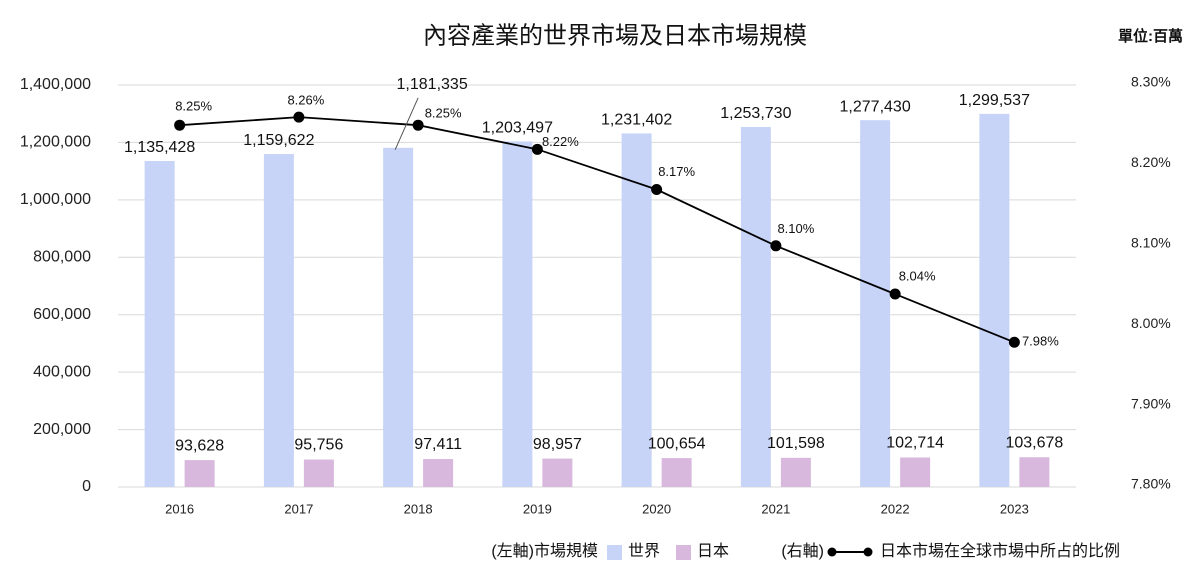  What do you see at coordinates (305, 100) in the screenshot?
I see `japan-share-value-label: 8.26%` at bounding box center [305, 100].